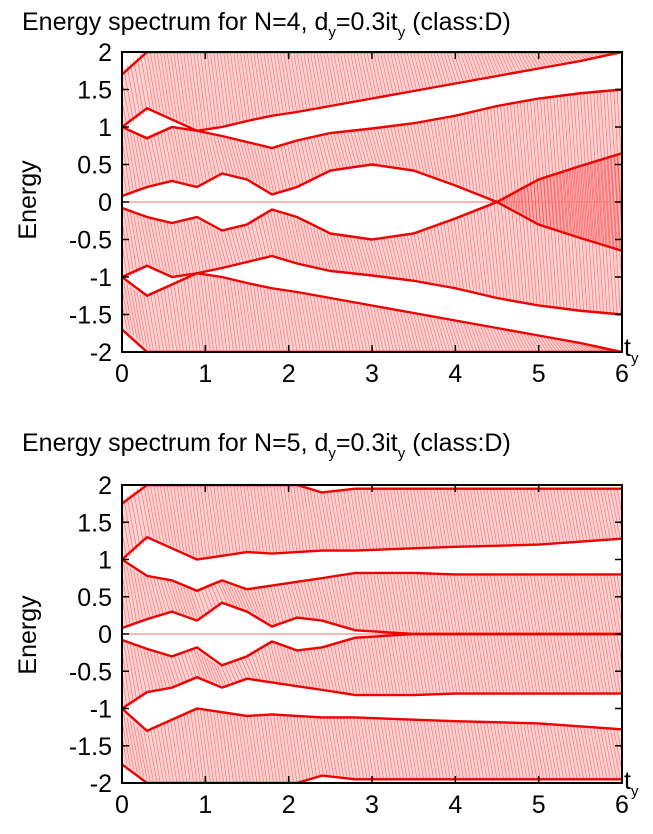  What do you see at coordinates (122, 374) in the screenshot?
I see `x-tick-label: 0` at bounding box center [122, 374].